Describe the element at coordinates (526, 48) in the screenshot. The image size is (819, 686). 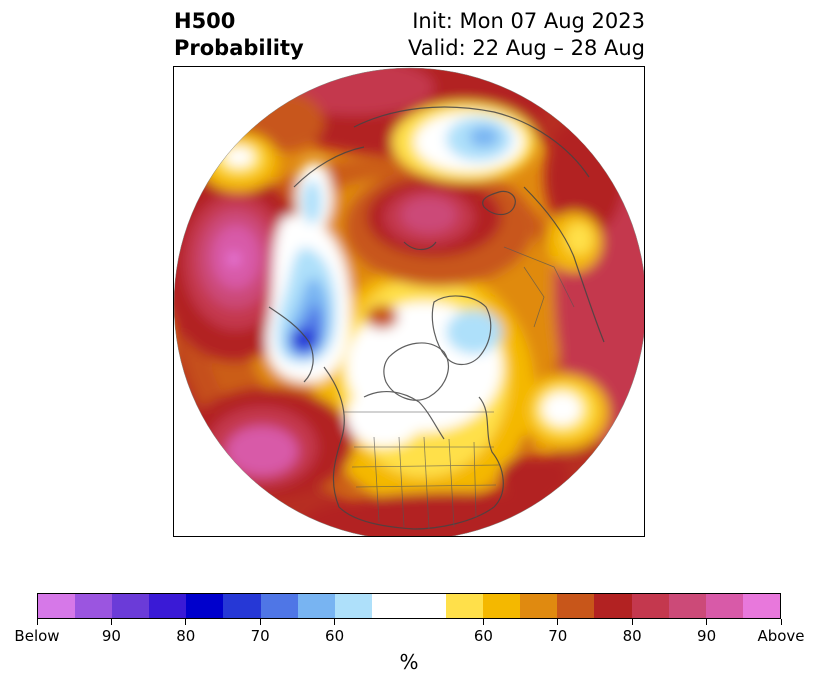
I see `valid-range: Valid: 22 Aug – 28 Aug` at that location.